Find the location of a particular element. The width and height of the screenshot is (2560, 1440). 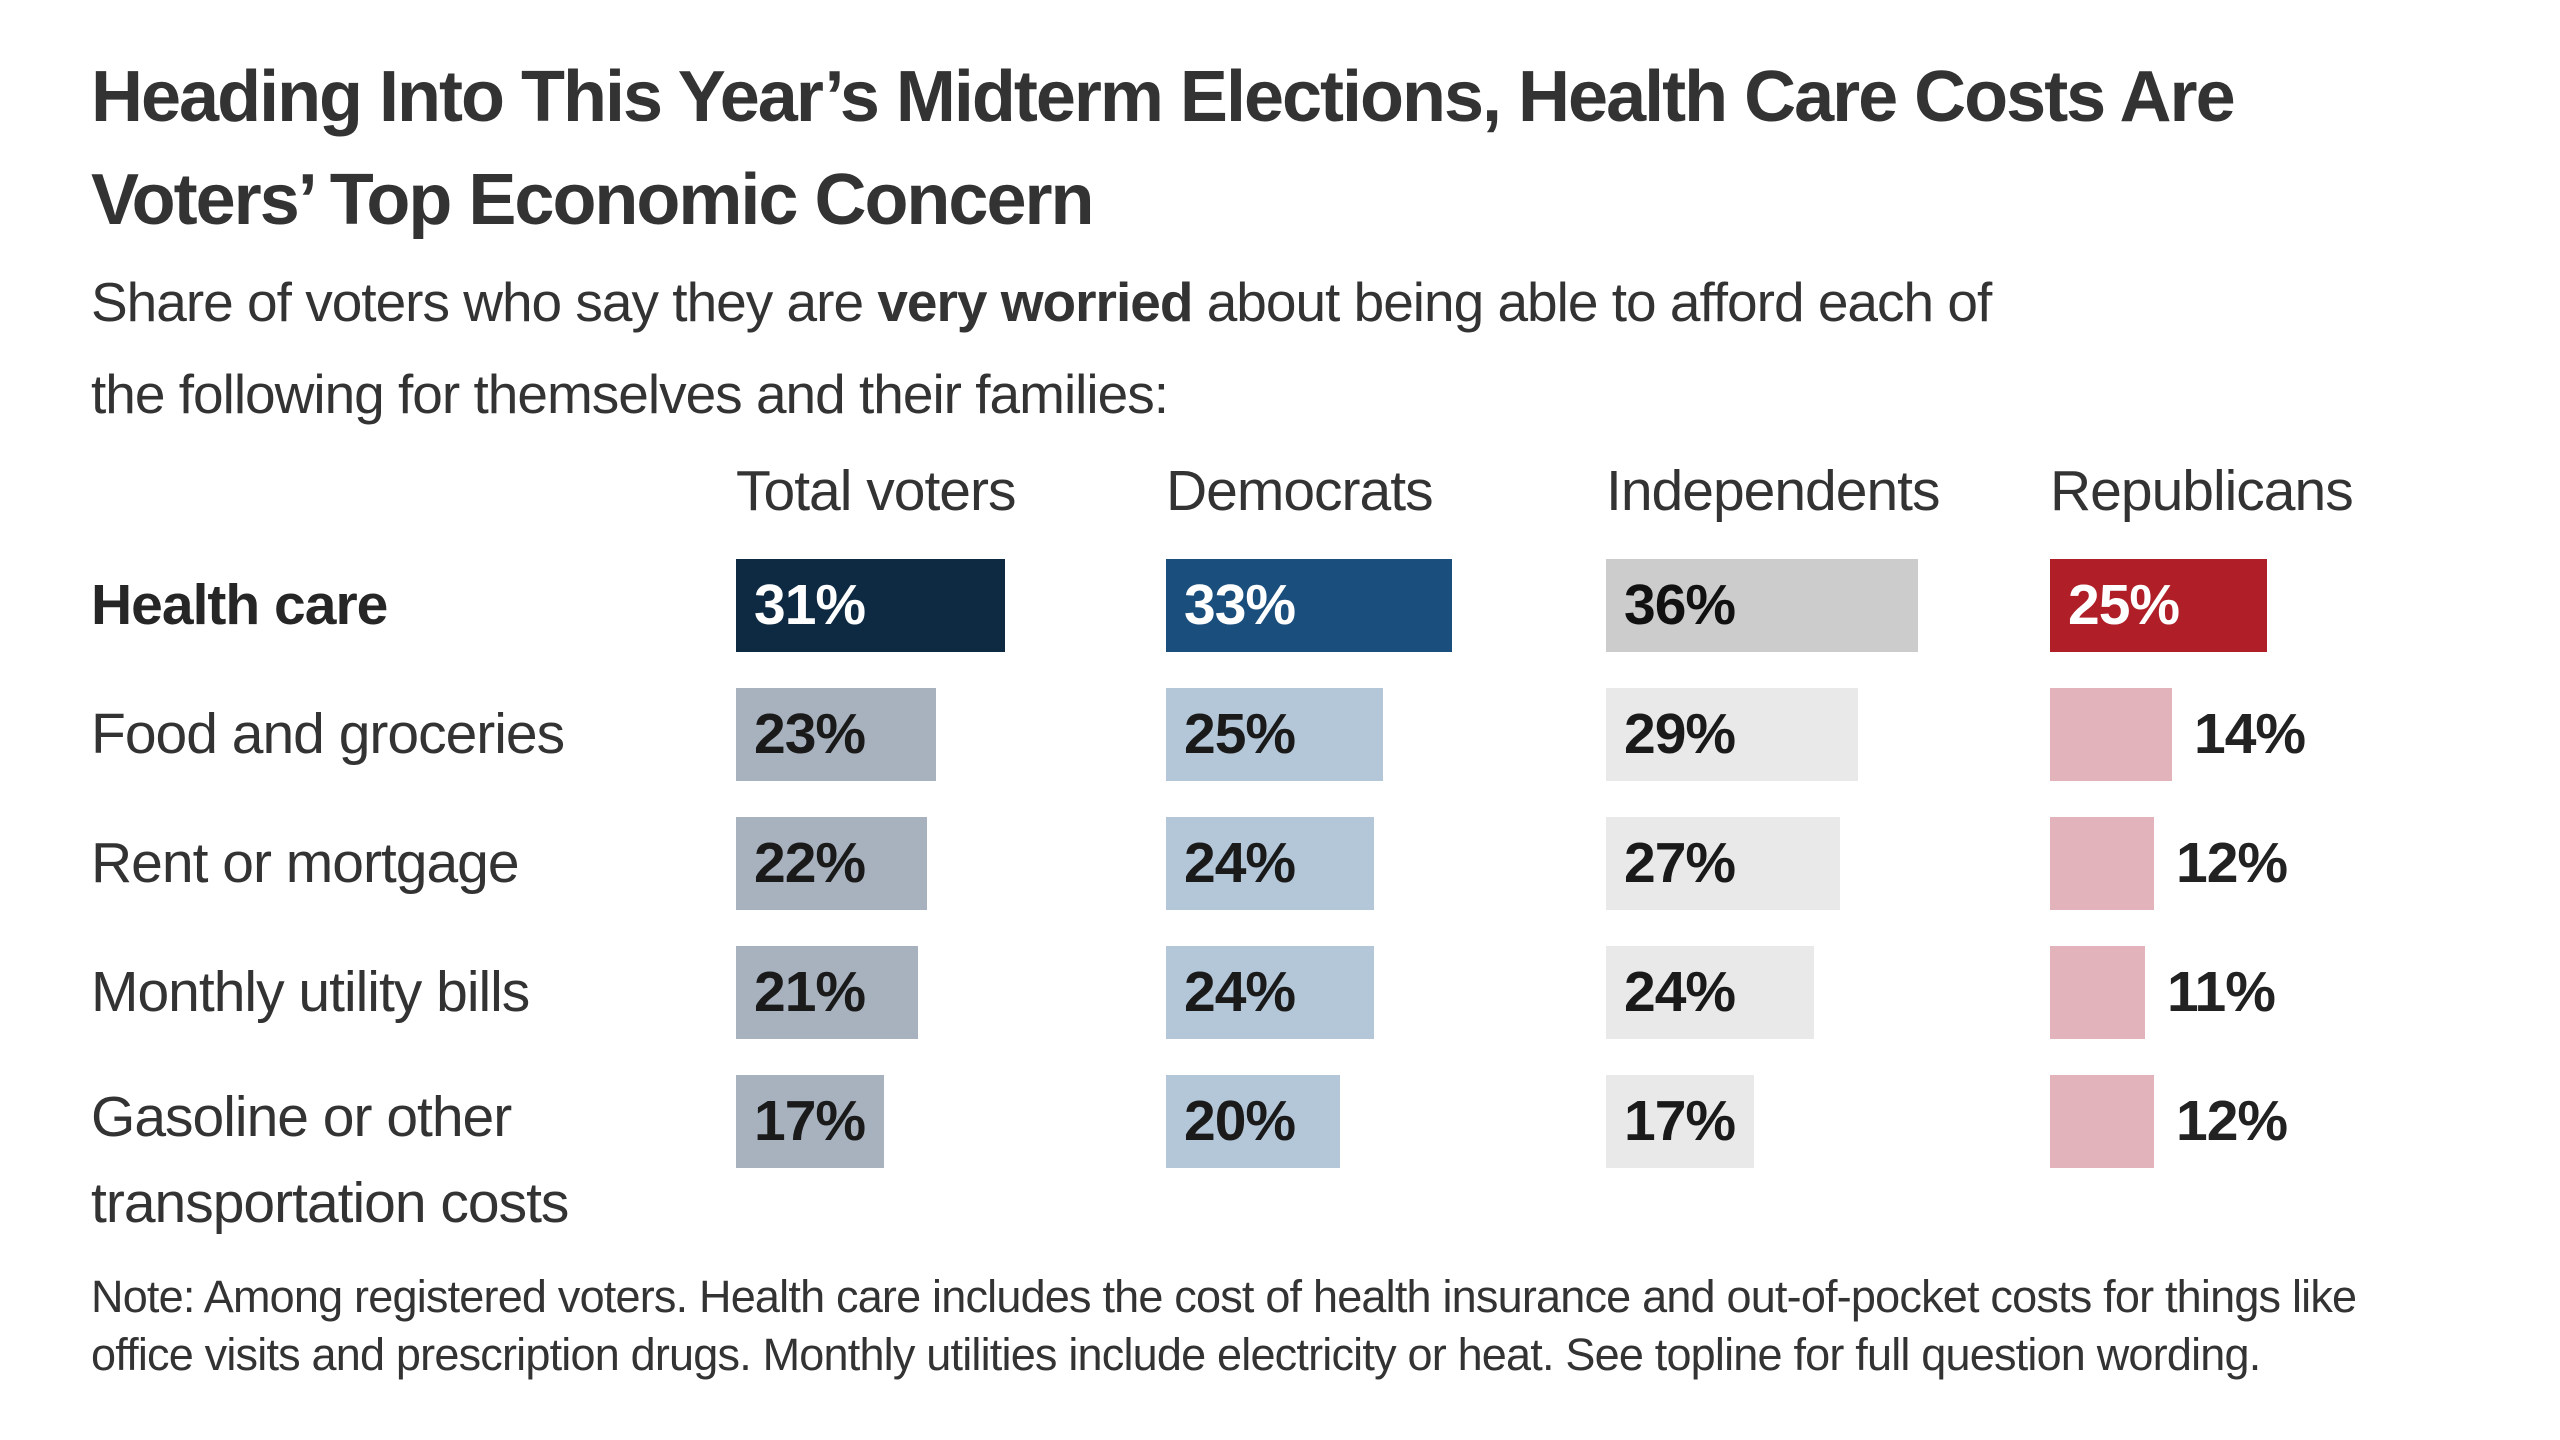

bar-value-independents-health-care: 36% is located at coordinates (1680, 605).